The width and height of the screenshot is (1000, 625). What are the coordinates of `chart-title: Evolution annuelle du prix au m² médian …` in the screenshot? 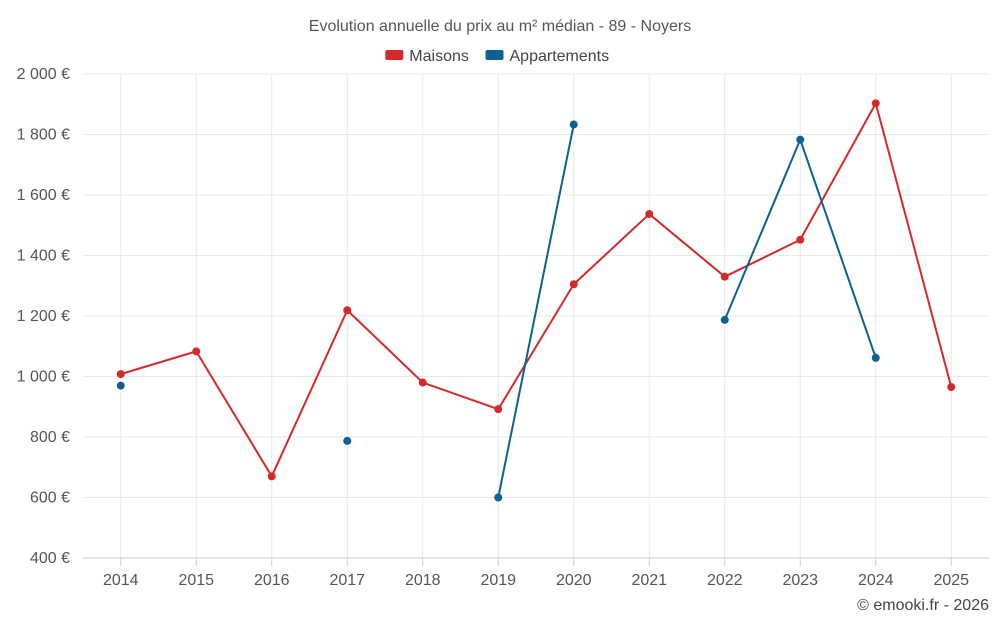 It's located at (500, 26).